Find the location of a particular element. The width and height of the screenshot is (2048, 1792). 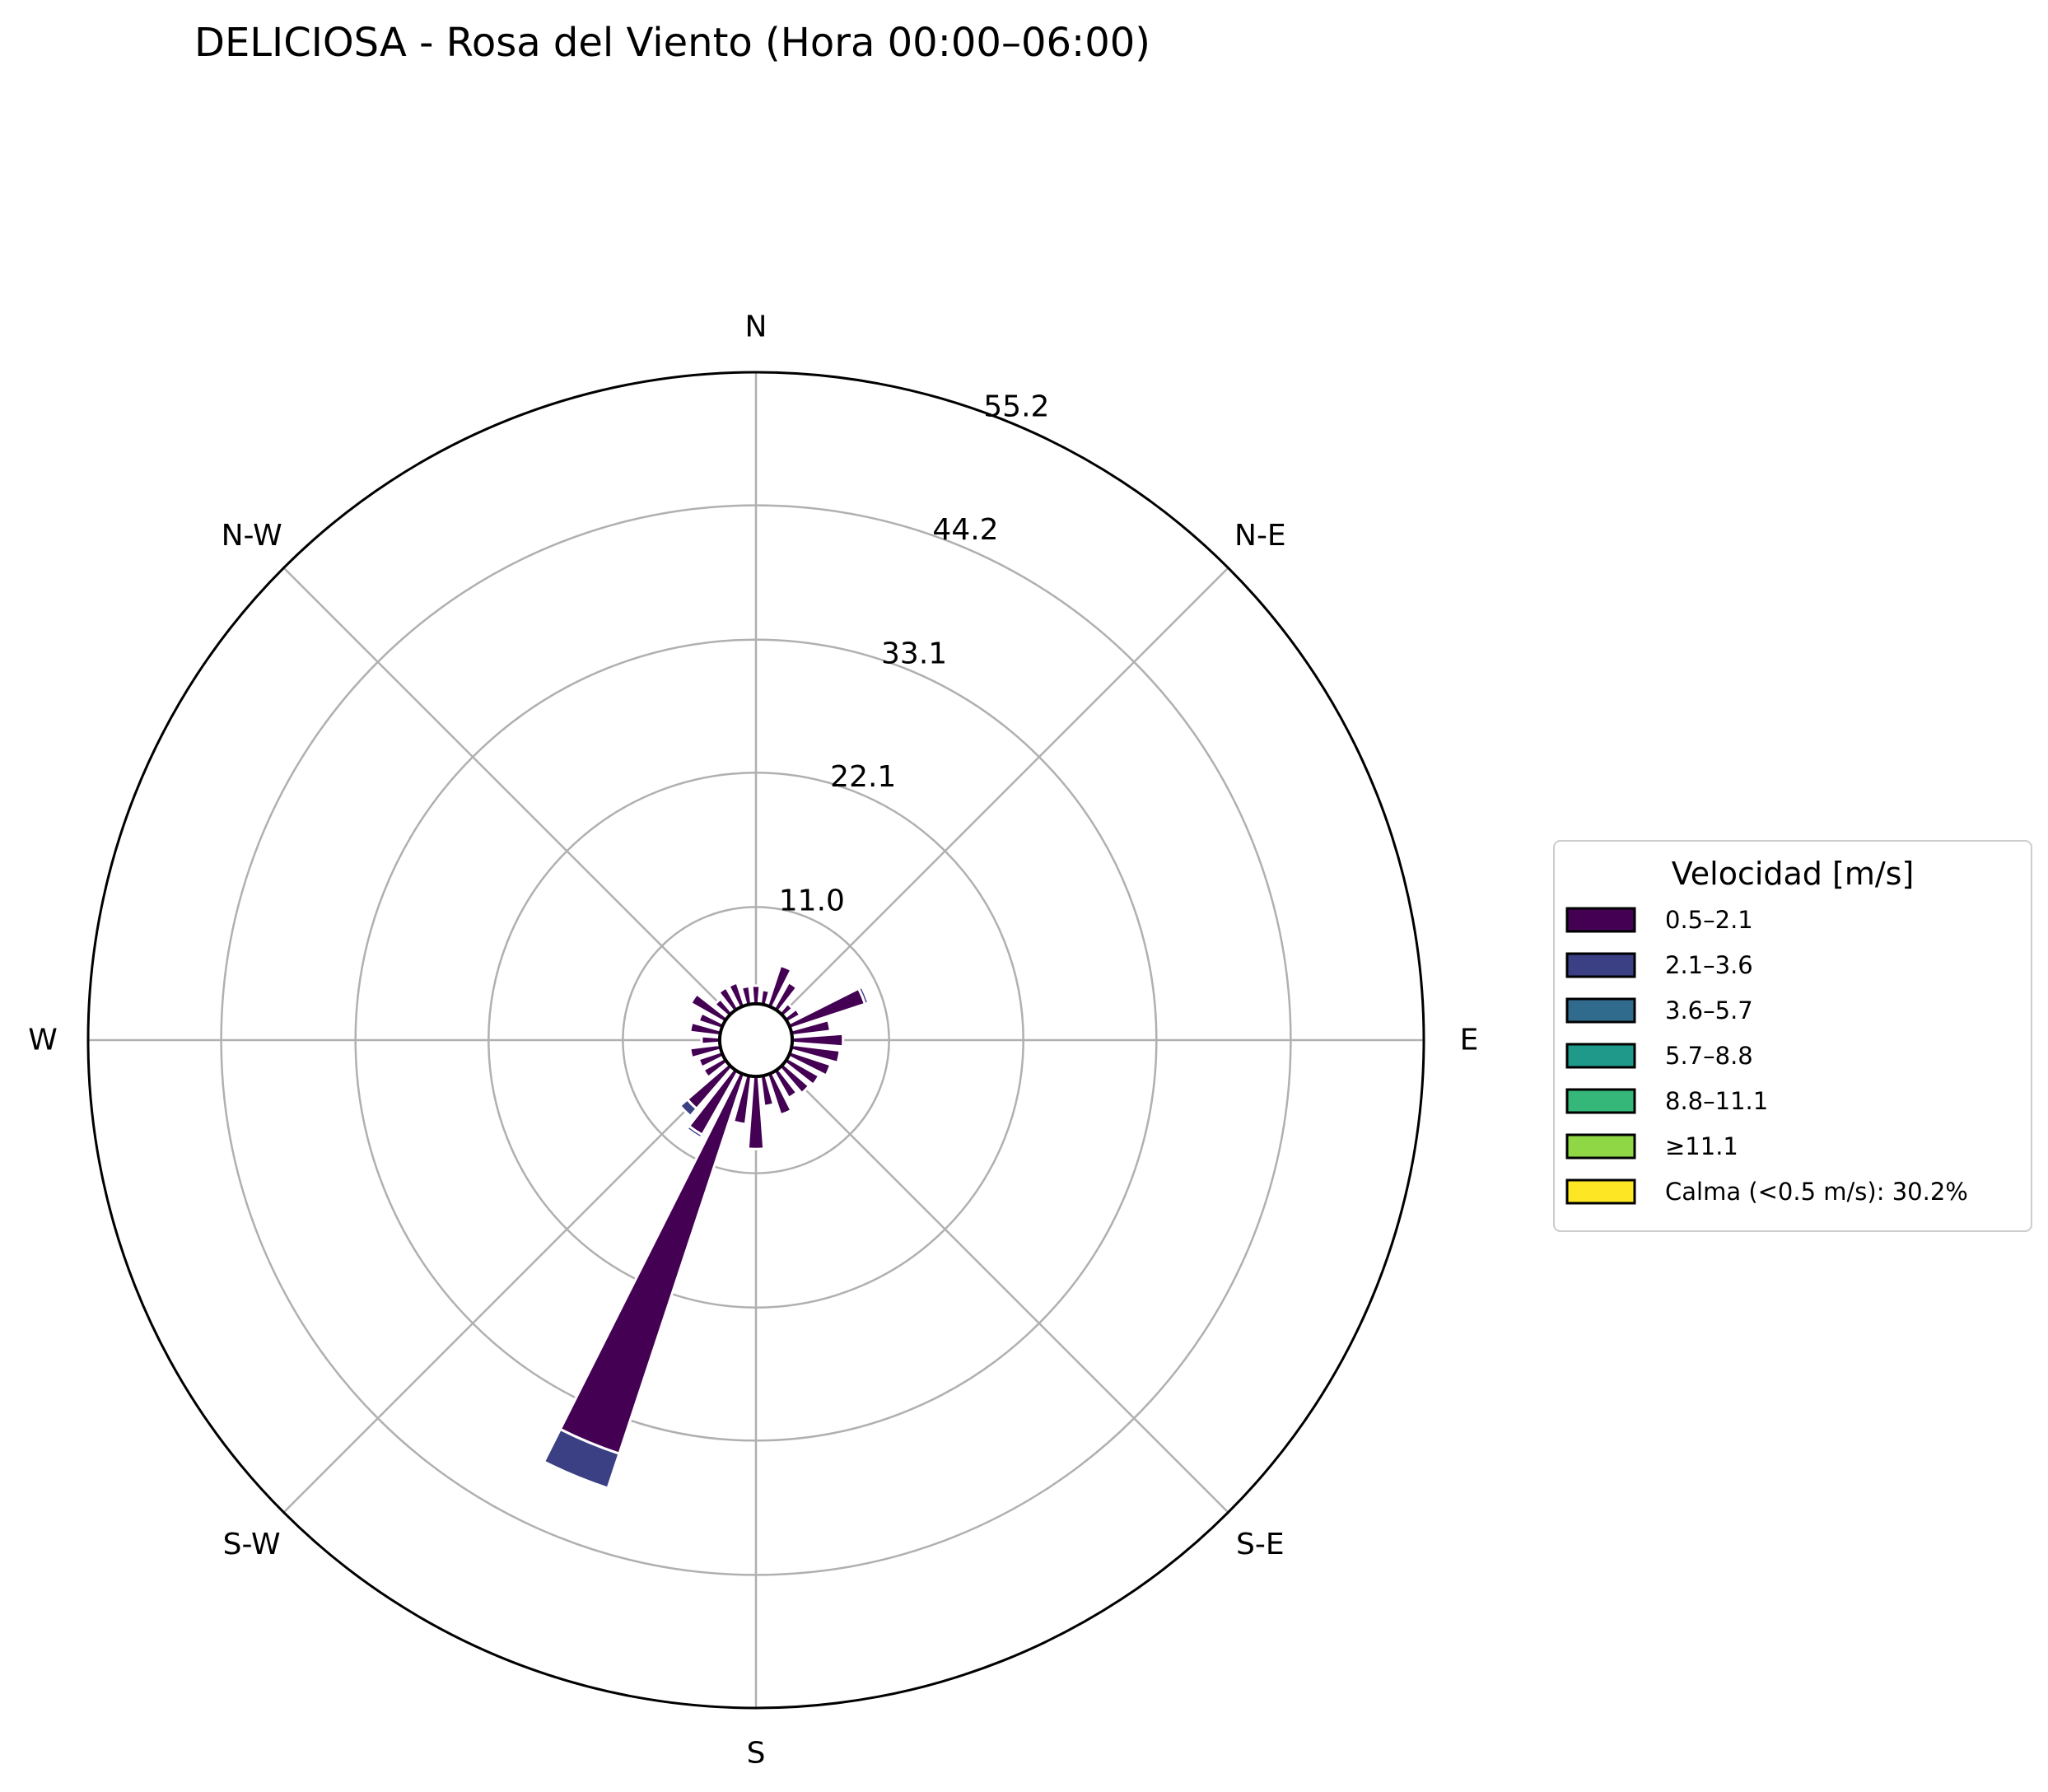

direction-label-n-w: N-W is located at coordinates (252, 536).